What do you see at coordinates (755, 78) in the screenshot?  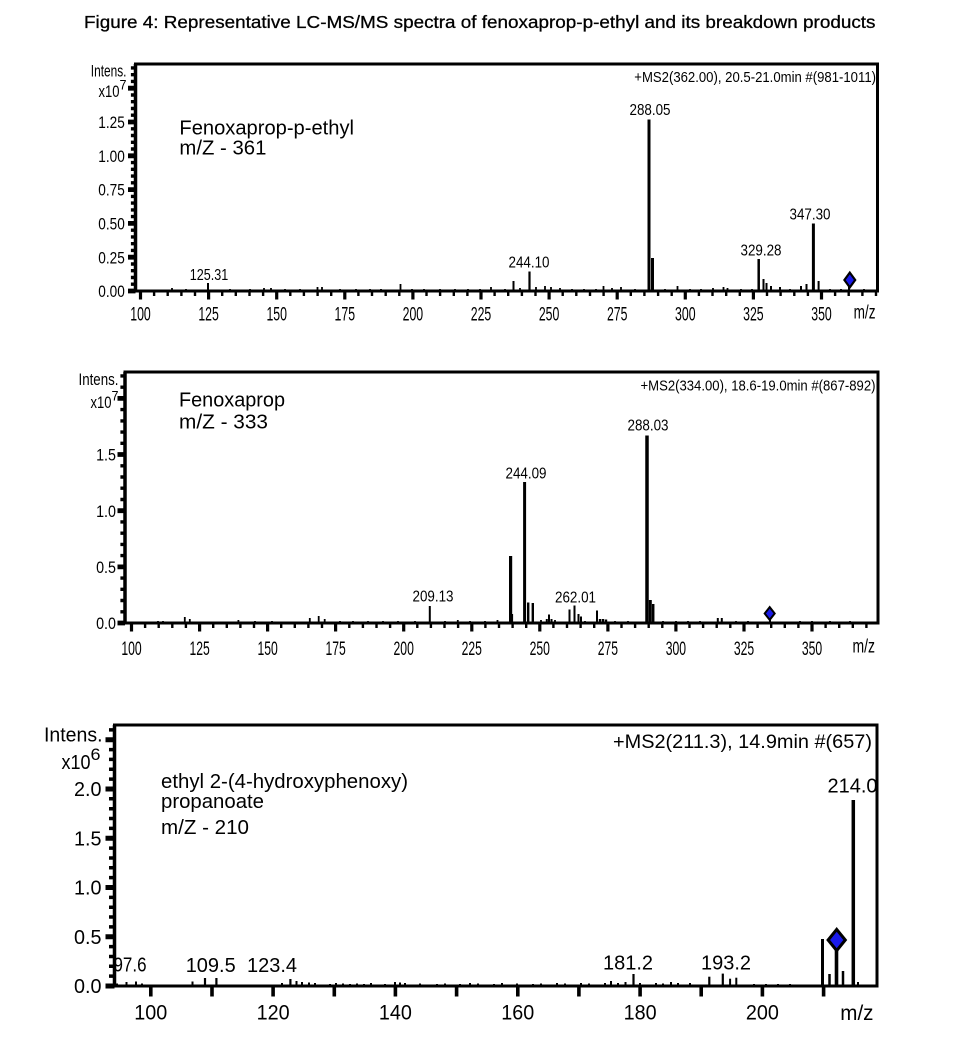 I see `svg-text:+MS2(362.00), 20.5-21.0min #(9: +MS2(362.00), 20.5-21.0min #(981-1011)` at bounding box center [755, 78].